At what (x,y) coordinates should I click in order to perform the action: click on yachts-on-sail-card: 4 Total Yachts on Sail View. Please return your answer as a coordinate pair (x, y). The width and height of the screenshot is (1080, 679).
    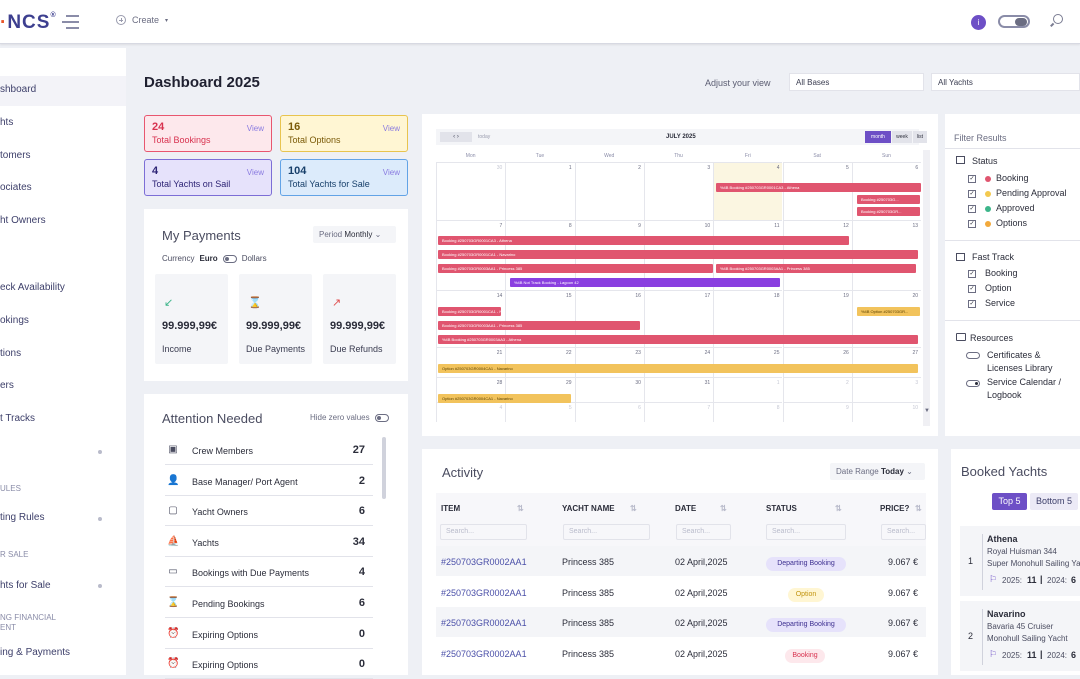
    Looking at the image, I should click on (208, 177).